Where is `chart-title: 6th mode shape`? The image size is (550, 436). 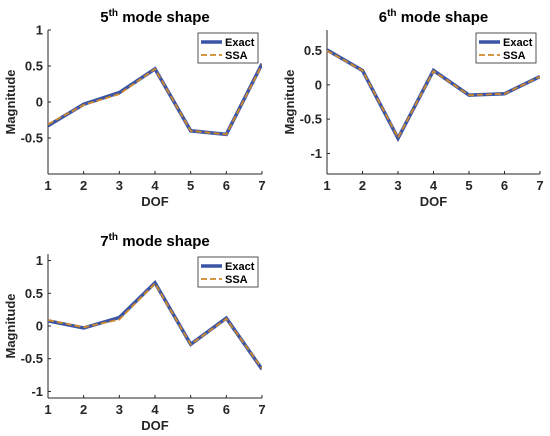
chart-title: 6th mode shape is located at coordinates (434, 17).